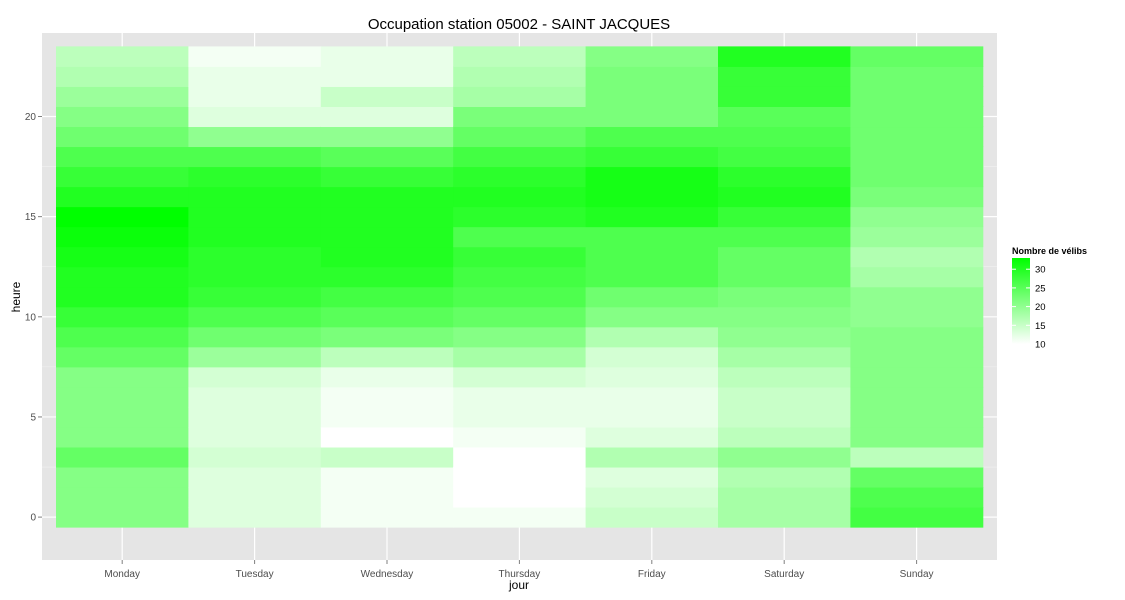  I want to click on color-legend: Nombre de vélibs 10 15 20 25 30, so click(1049, 298).